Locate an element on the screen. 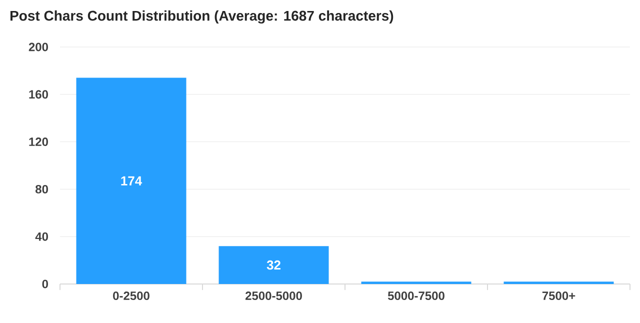 This screenshot has height=323, width=640. y-tick-label: 80 is located at coordinates (42, 189).